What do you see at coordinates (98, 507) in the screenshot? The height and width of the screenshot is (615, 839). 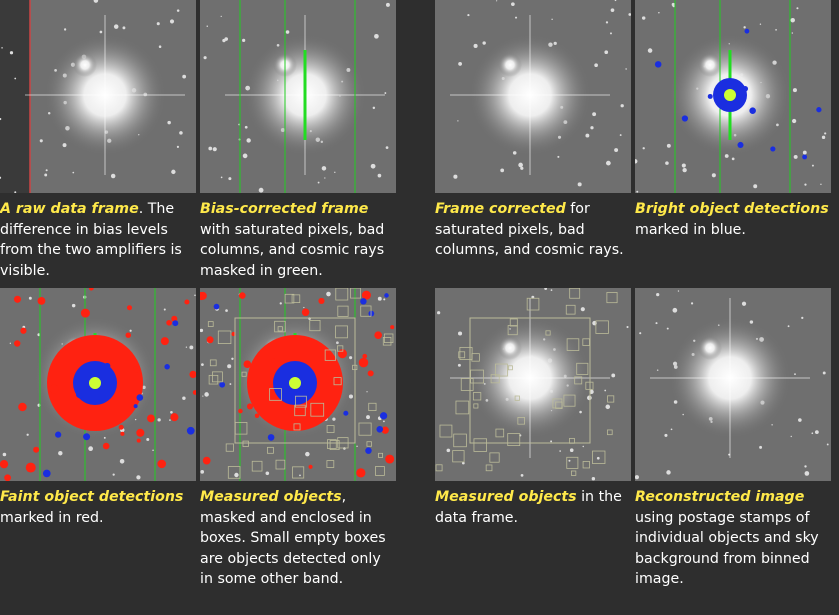 I see `caption: Faint object detections marked in red.` at bounding box center [98, 507].